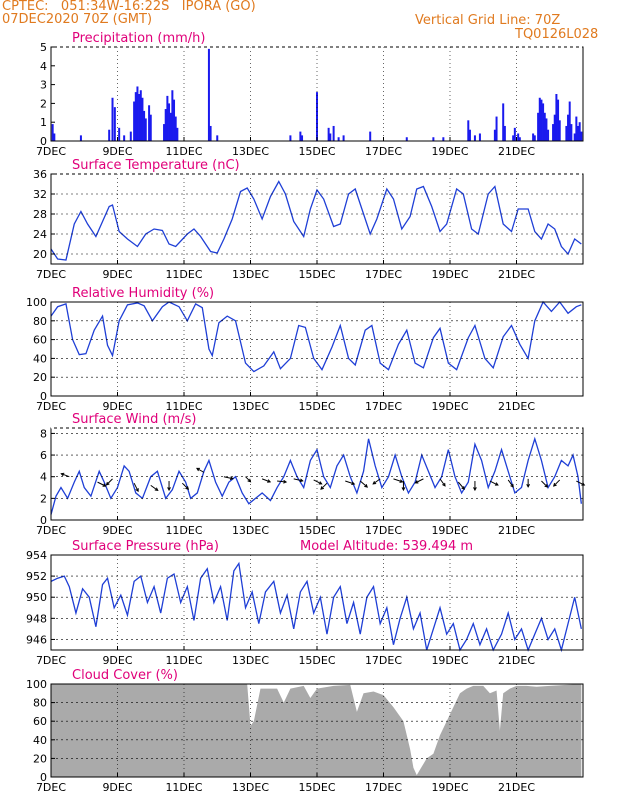  Describe the element at coordinates (43, 477) in the screenshot. I see `y-tick-label: 4` at that location.